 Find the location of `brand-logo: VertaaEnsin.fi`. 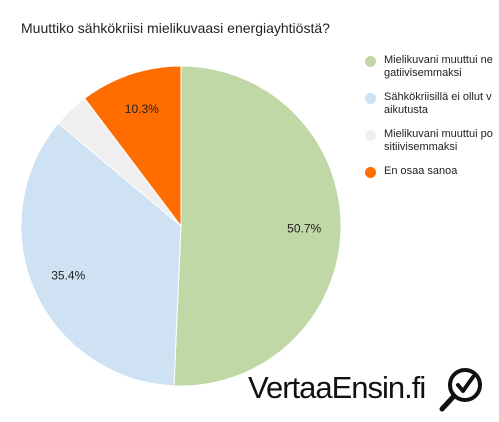

brand-logo: VertaaEnsin.fi is located at coordinates (365, 390).